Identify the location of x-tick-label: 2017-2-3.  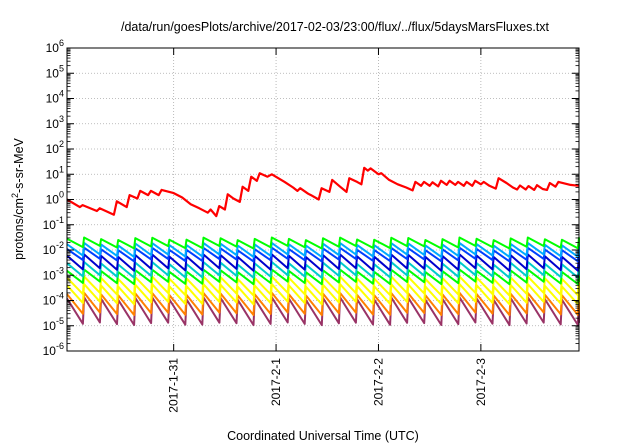
(481, 382).